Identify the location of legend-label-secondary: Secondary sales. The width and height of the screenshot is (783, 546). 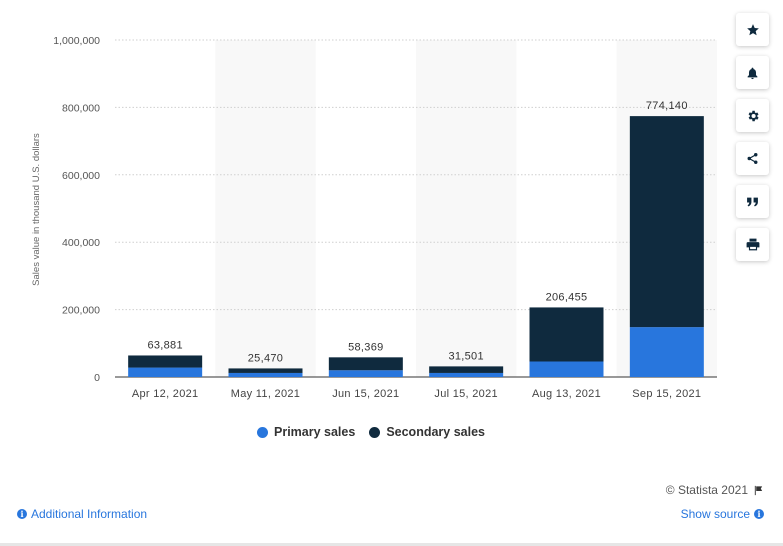
(435, 432).